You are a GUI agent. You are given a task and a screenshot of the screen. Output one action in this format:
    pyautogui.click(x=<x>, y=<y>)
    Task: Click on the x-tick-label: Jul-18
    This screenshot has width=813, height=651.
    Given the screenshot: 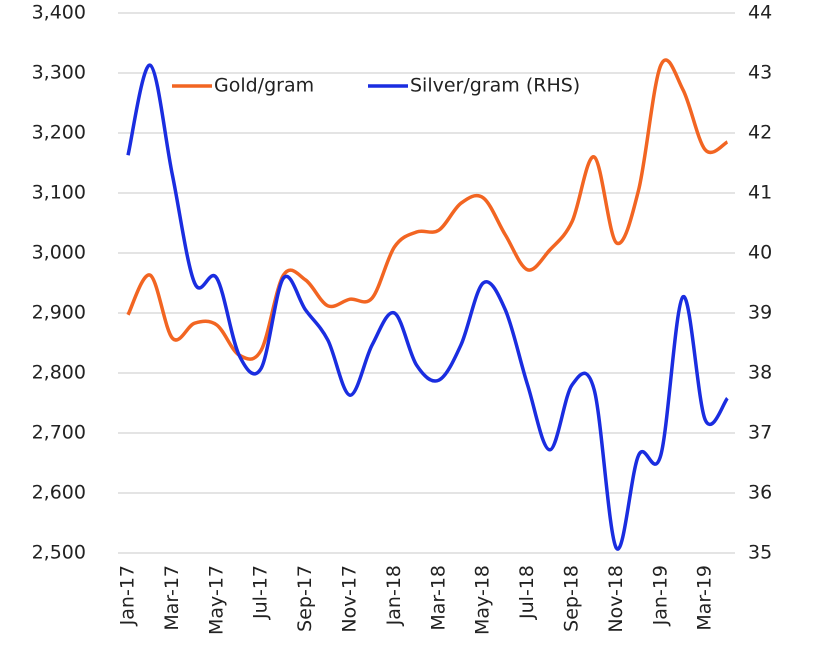 What is the action you would take?
    pyautogui.click(x=527, y=592)
    